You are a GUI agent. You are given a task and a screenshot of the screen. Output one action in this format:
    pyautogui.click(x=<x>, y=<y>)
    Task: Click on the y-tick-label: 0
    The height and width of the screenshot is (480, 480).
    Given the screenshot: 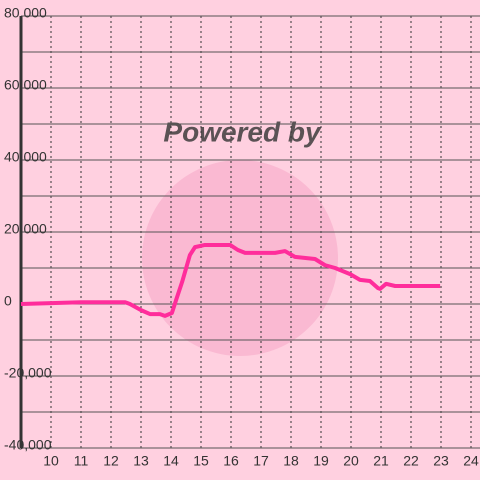 What is the action you would take?
    pyautogui.click(x=8, y=301)
    